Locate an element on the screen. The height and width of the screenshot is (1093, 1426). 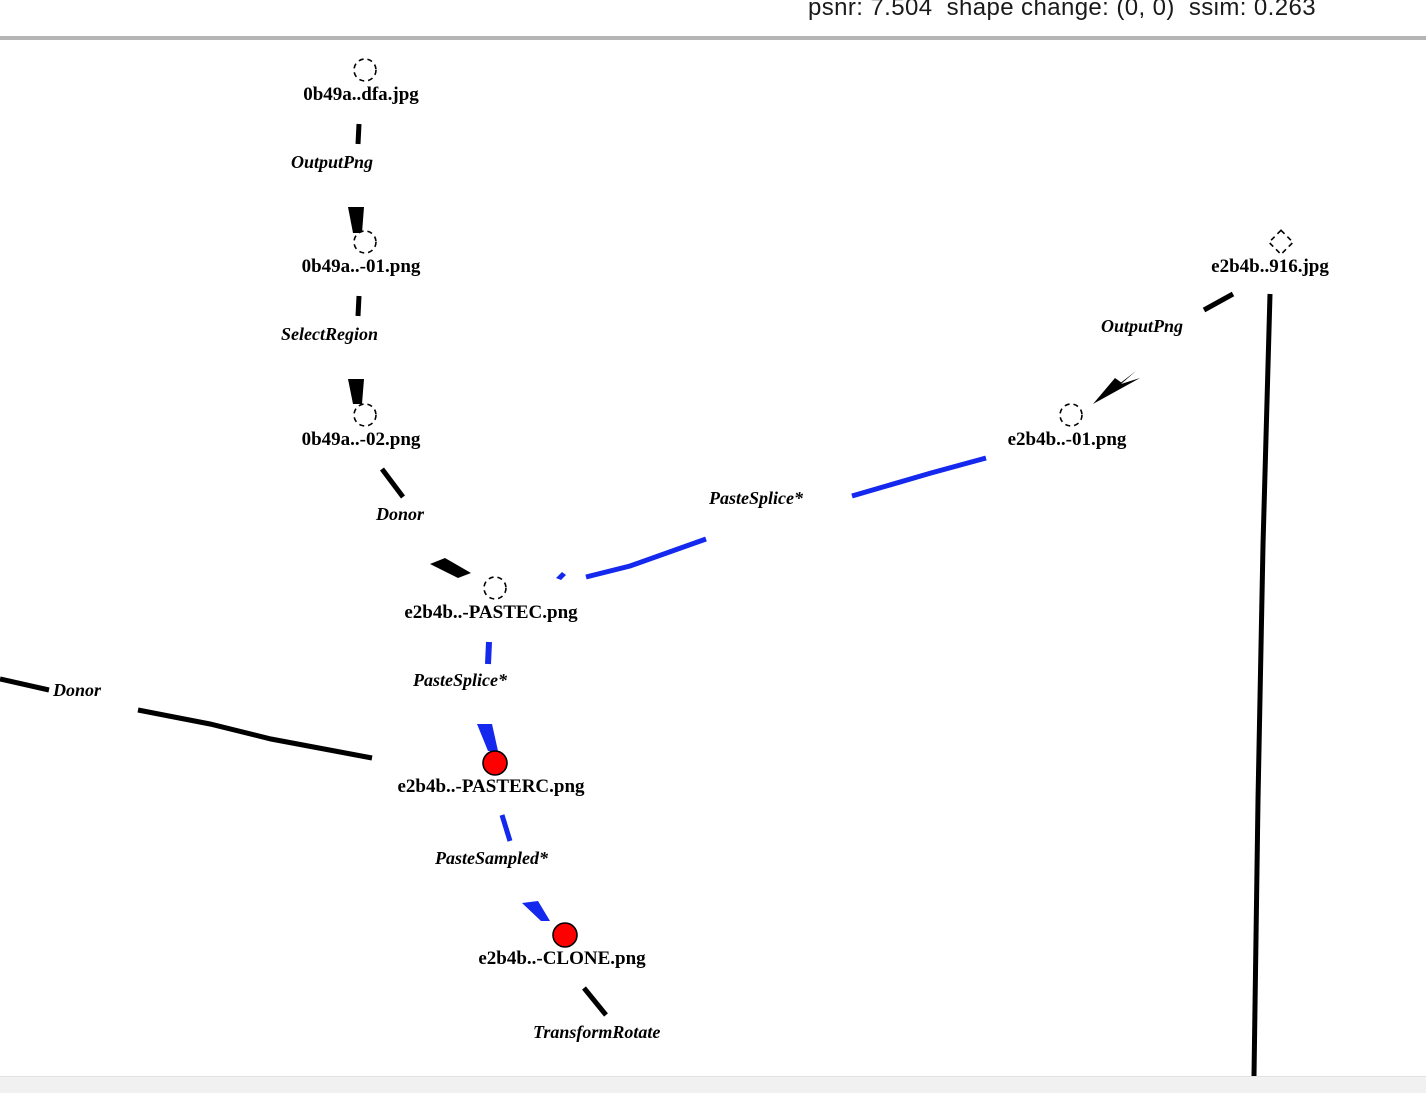
dashed-diamond-icon is located at coordinates (1281, 242).